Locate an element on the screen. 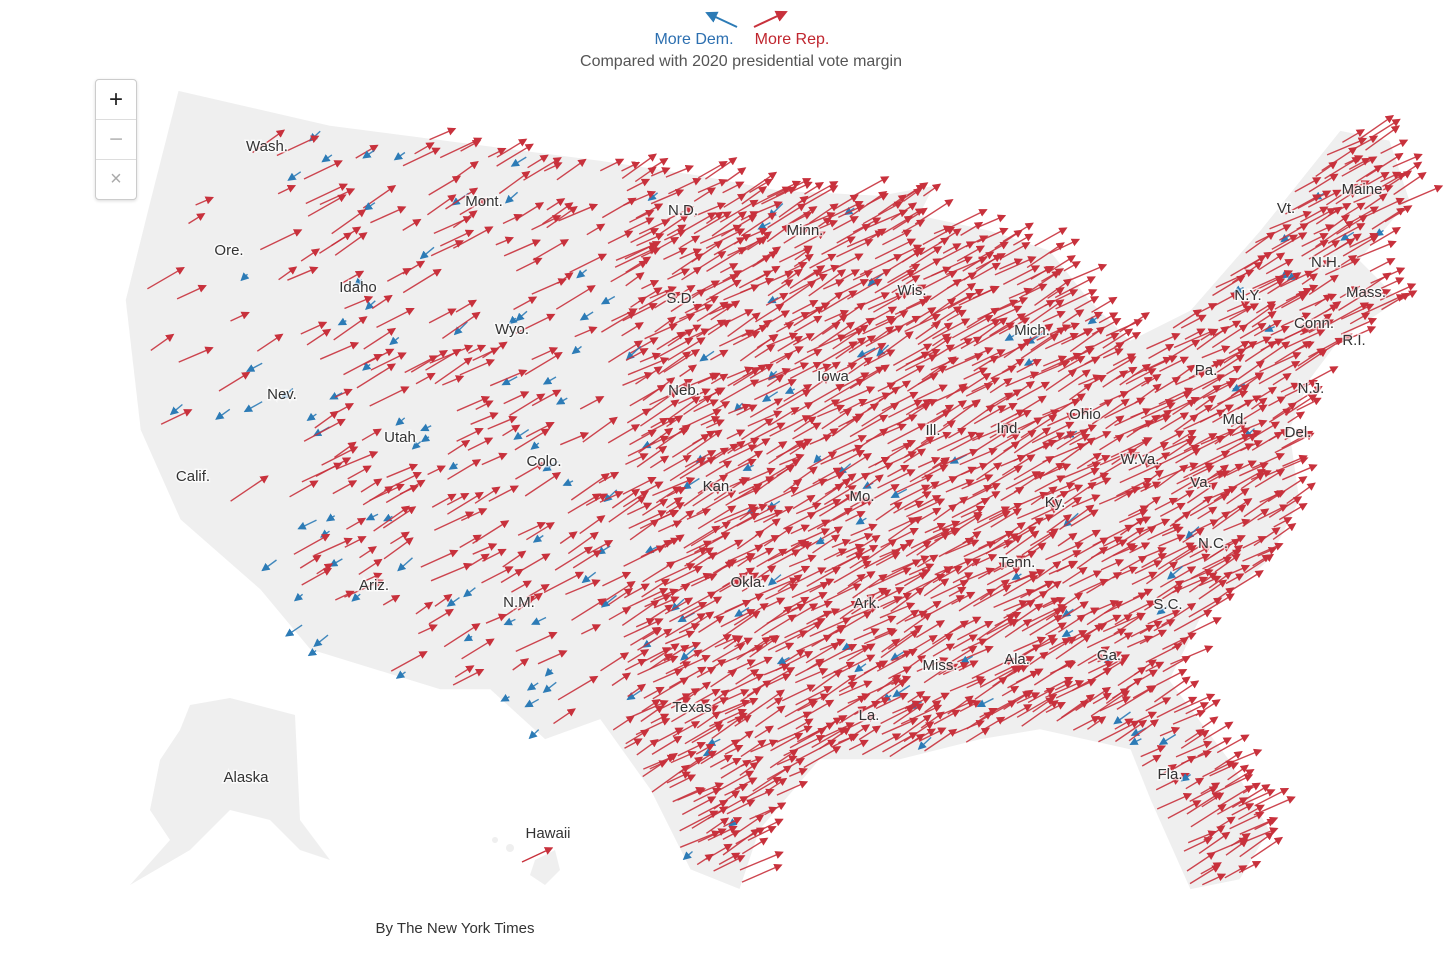 The image size is (1456, 975). state-label: Calif. is located at coordinates (193, 476).